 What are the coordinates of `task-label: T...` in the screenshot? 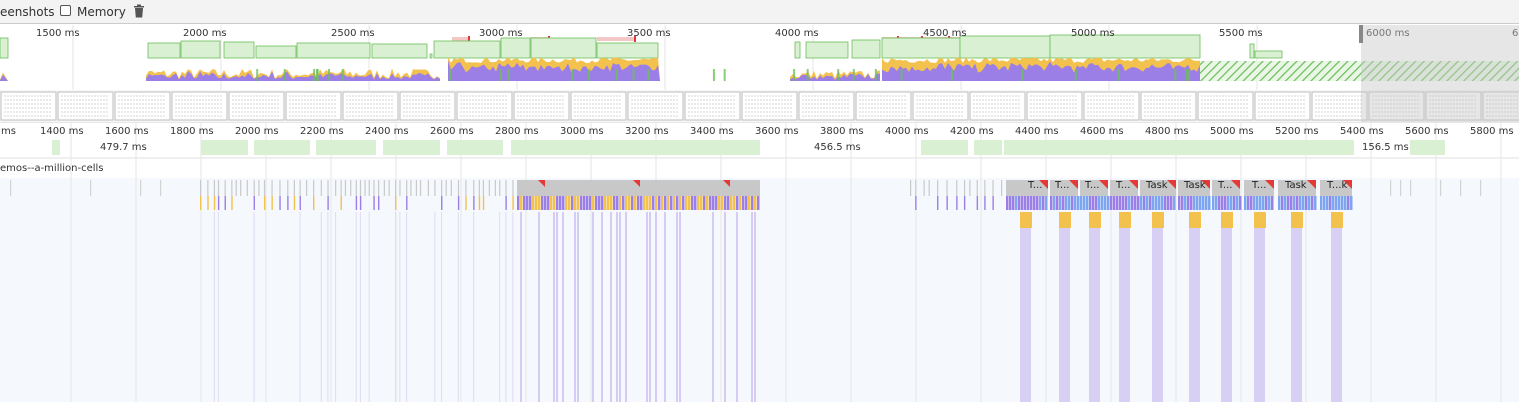 It's located at (1225, 185).